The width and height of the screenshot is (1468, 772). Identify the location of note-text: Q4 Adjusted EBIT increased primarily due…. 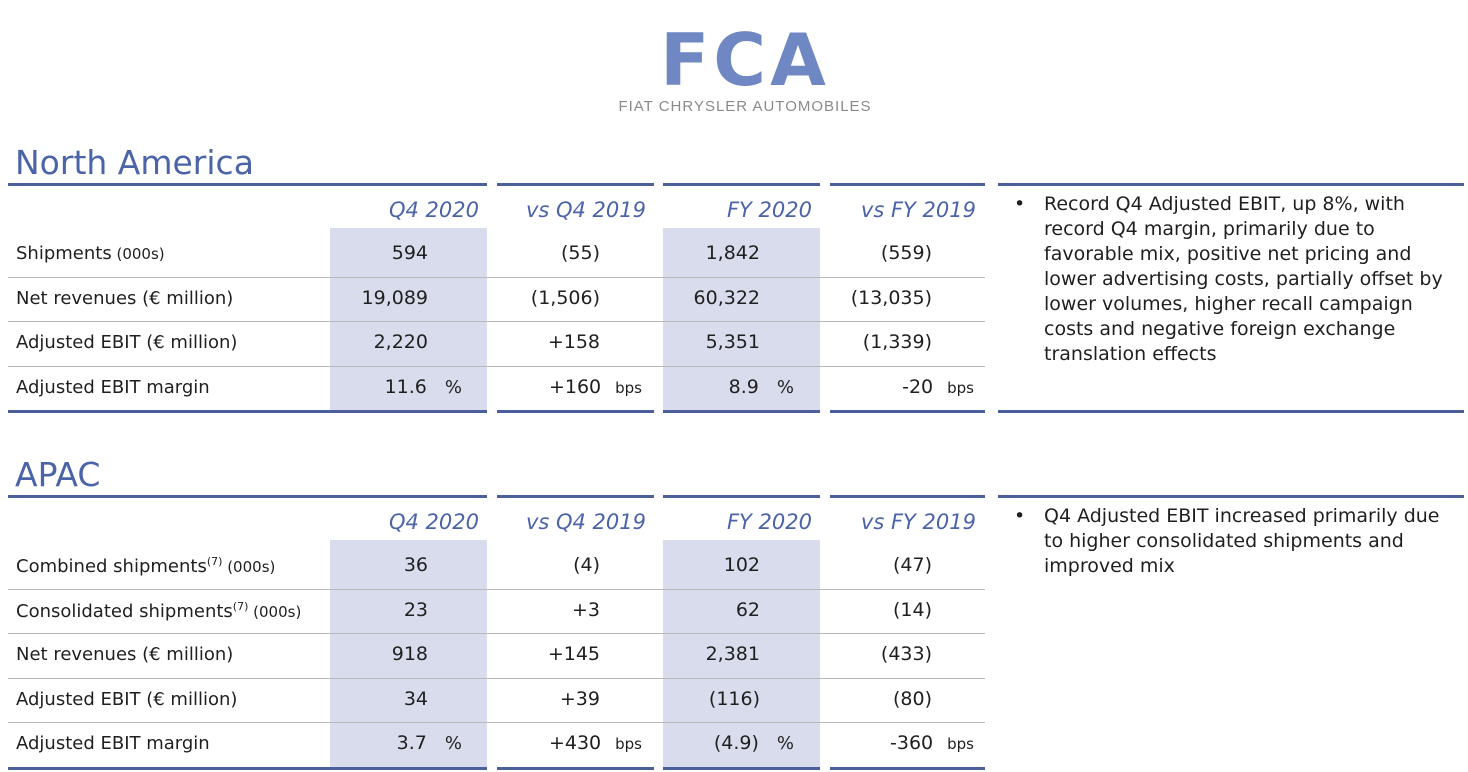
(1242, 541).